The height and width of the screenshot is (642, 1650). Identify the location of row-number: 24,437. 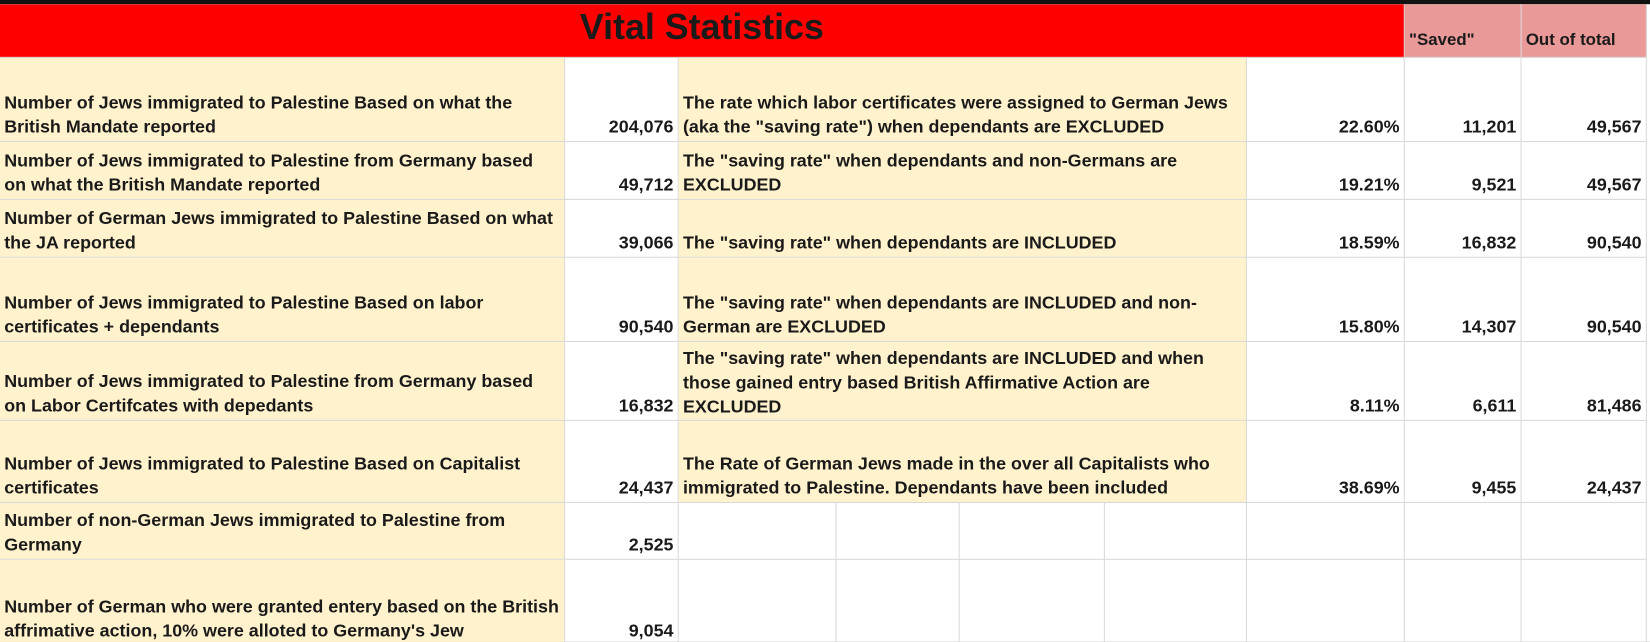
(622, 461).